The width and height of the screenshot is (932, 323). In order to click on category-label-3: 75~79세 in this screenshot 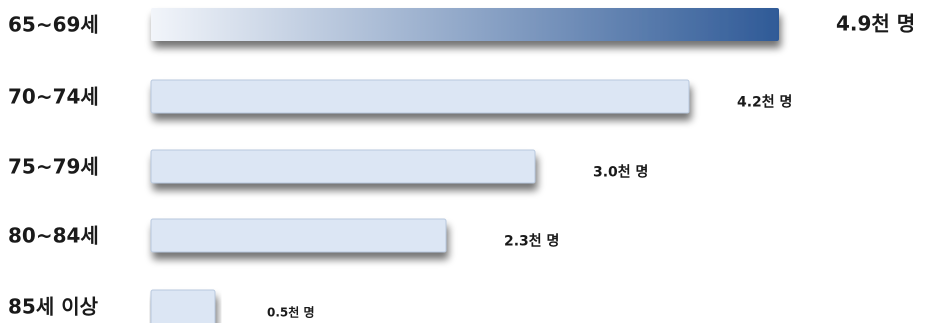, I will do `click(53, 167)`.